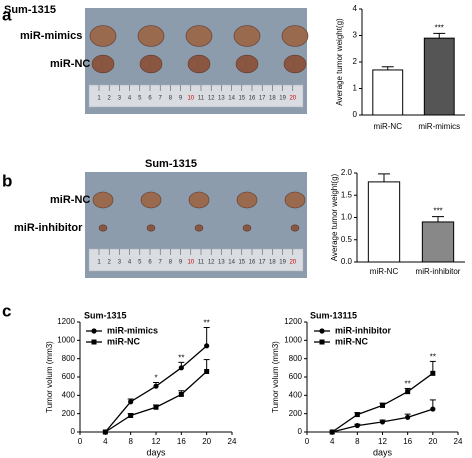 The height and width of the screenshot is (458, 472). I want to click on x-axis-label: days, so click(156, 452).